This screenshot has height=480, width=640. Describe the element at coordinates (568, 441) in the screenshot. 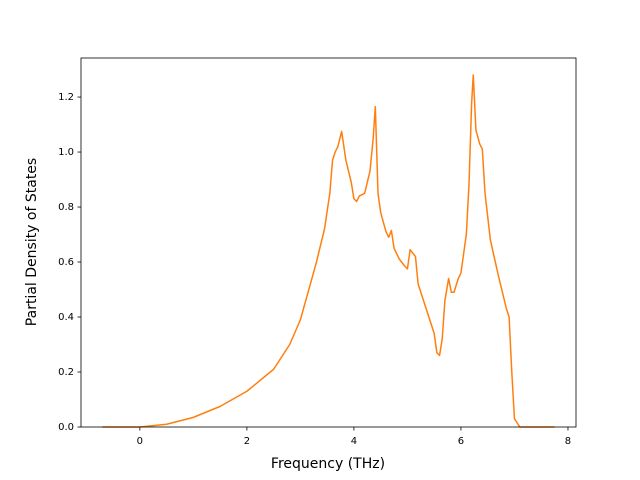

I see `x-tick-label: 8` at that location.